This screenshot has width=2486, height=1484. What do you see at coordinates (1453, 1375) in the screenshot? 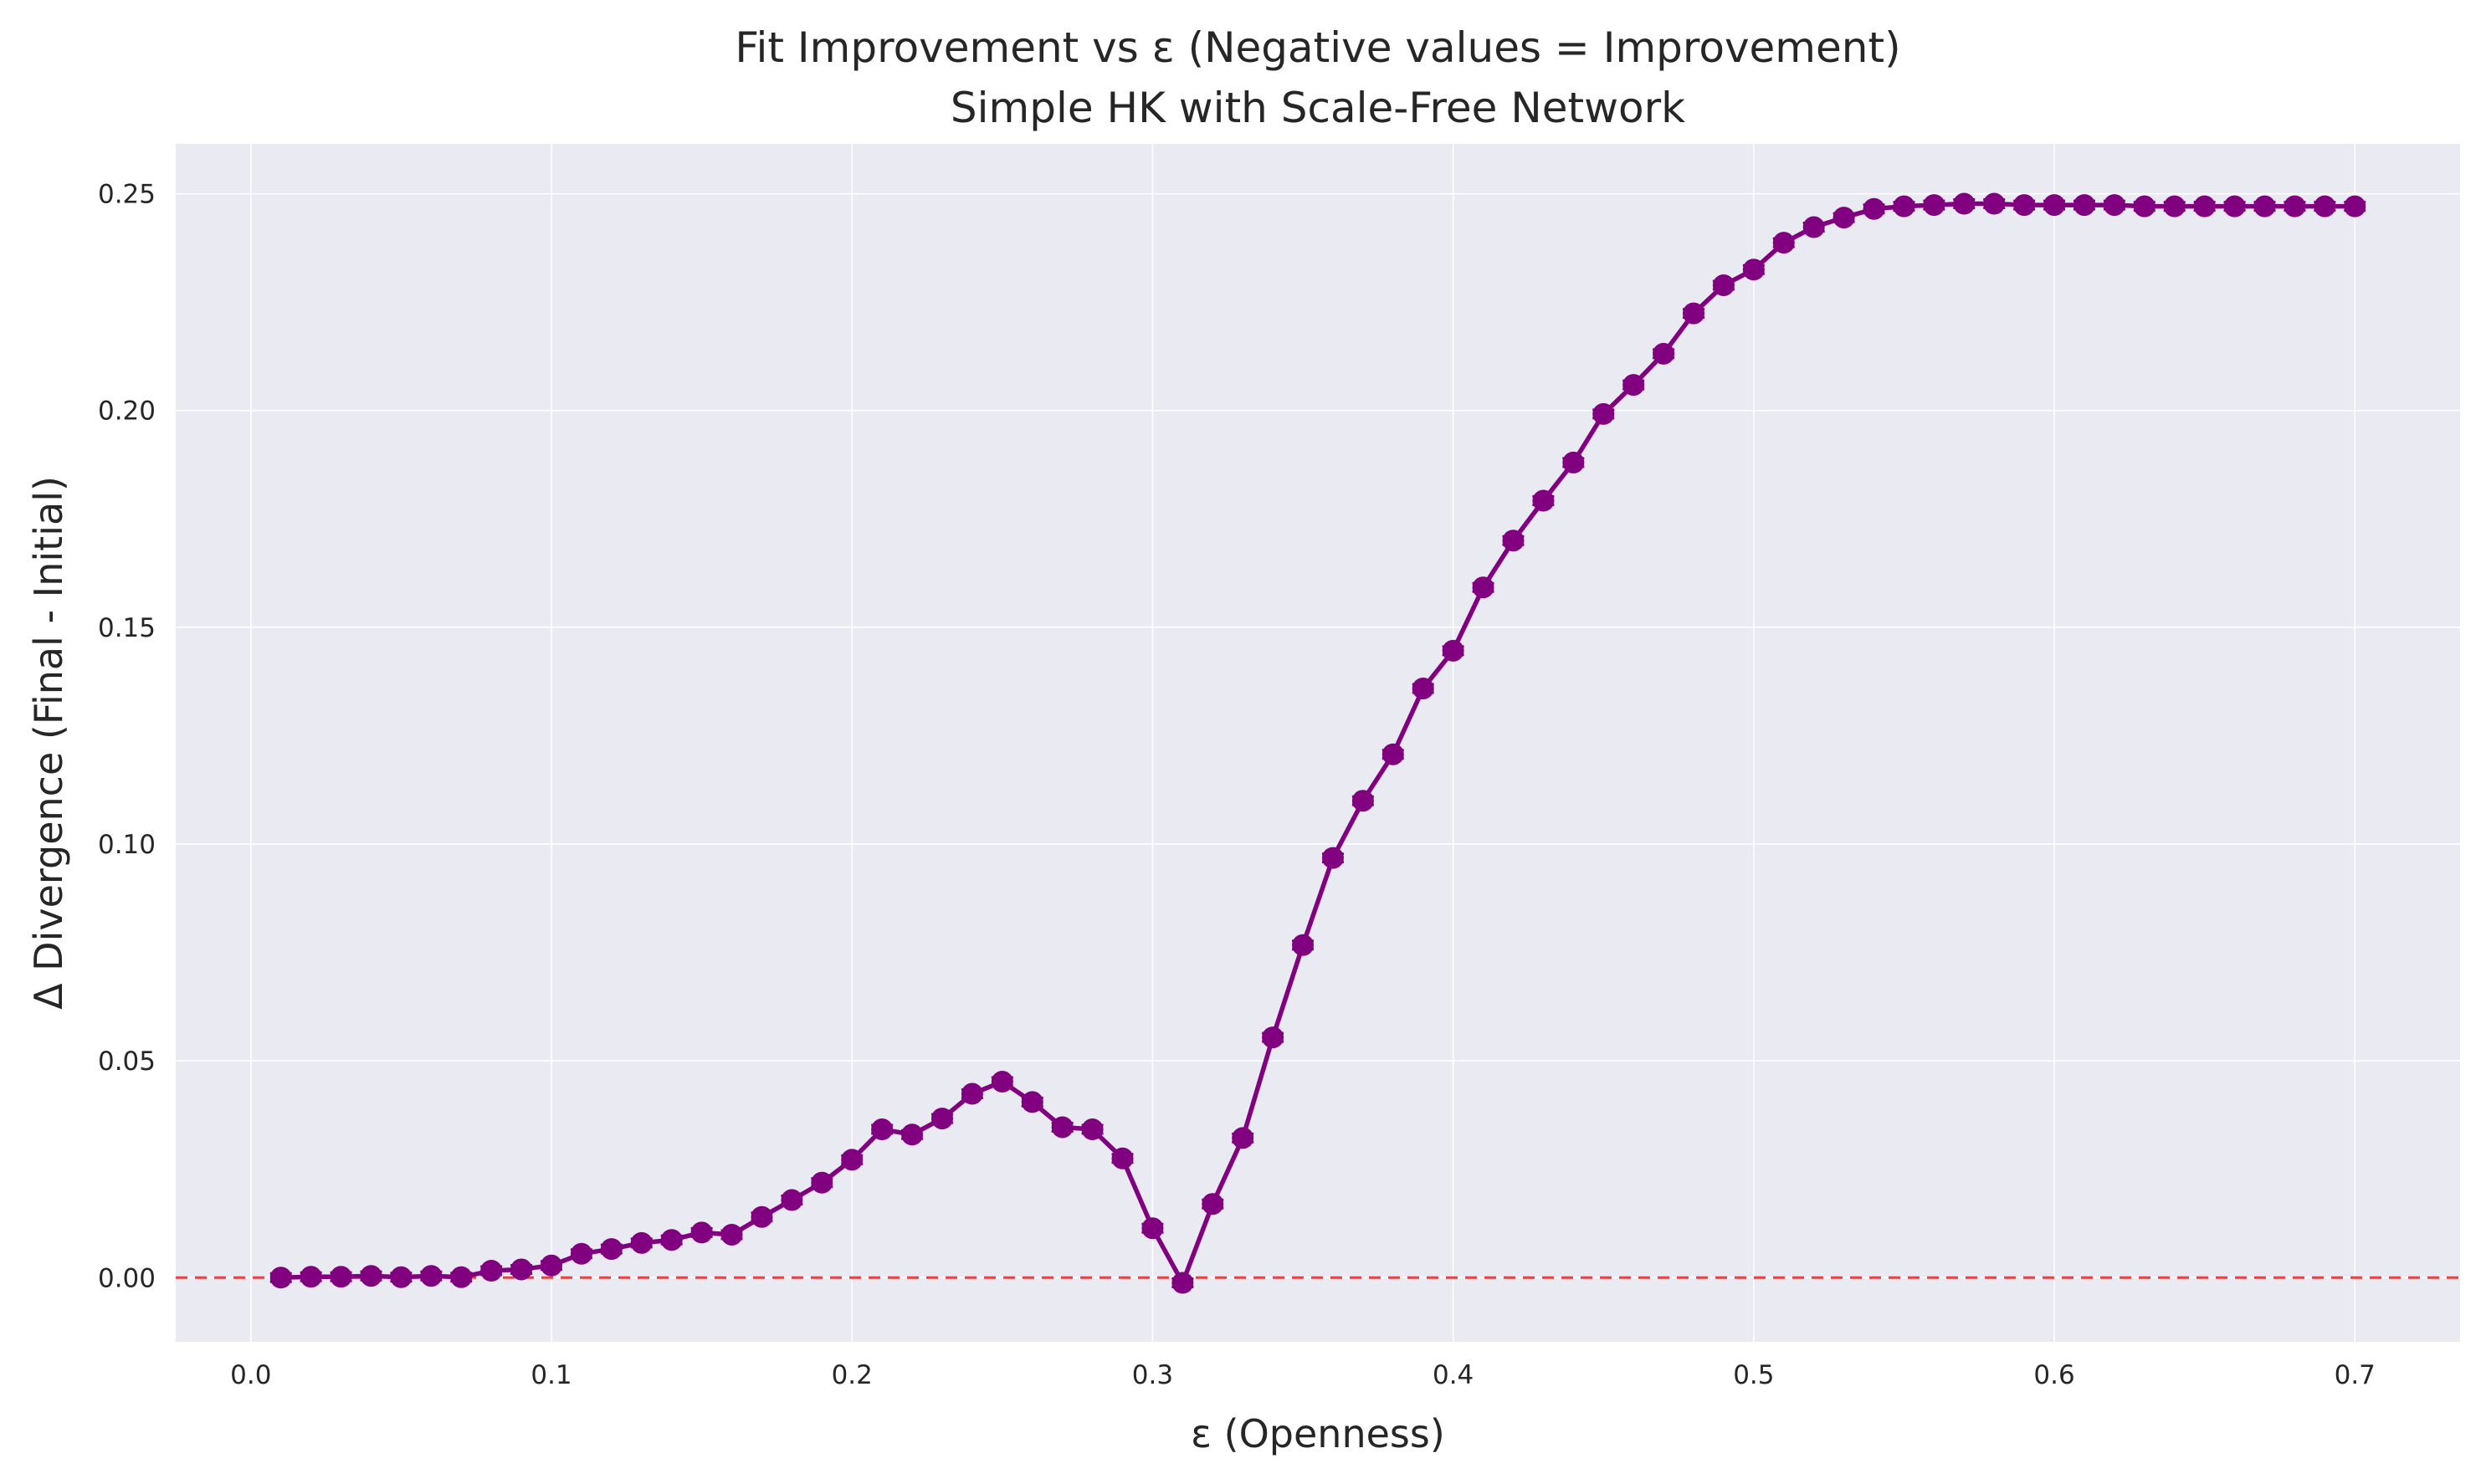
I see `x-tick-label: 0.4` at bounding box center [1453, 1375].